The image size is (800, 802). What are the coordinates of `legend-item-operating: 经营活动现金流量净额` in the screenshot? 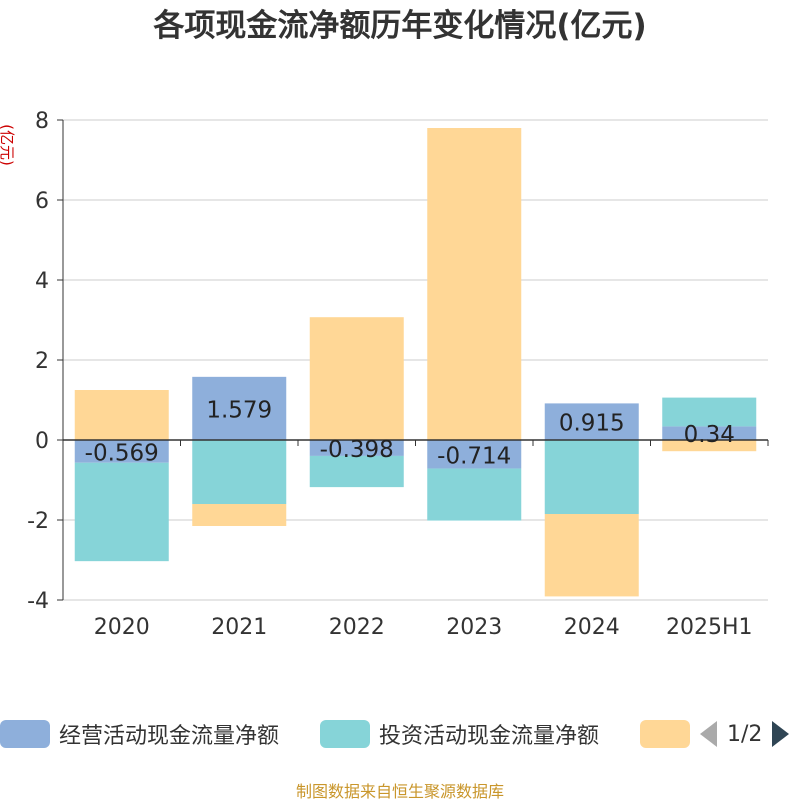 It's located at (139, 734).